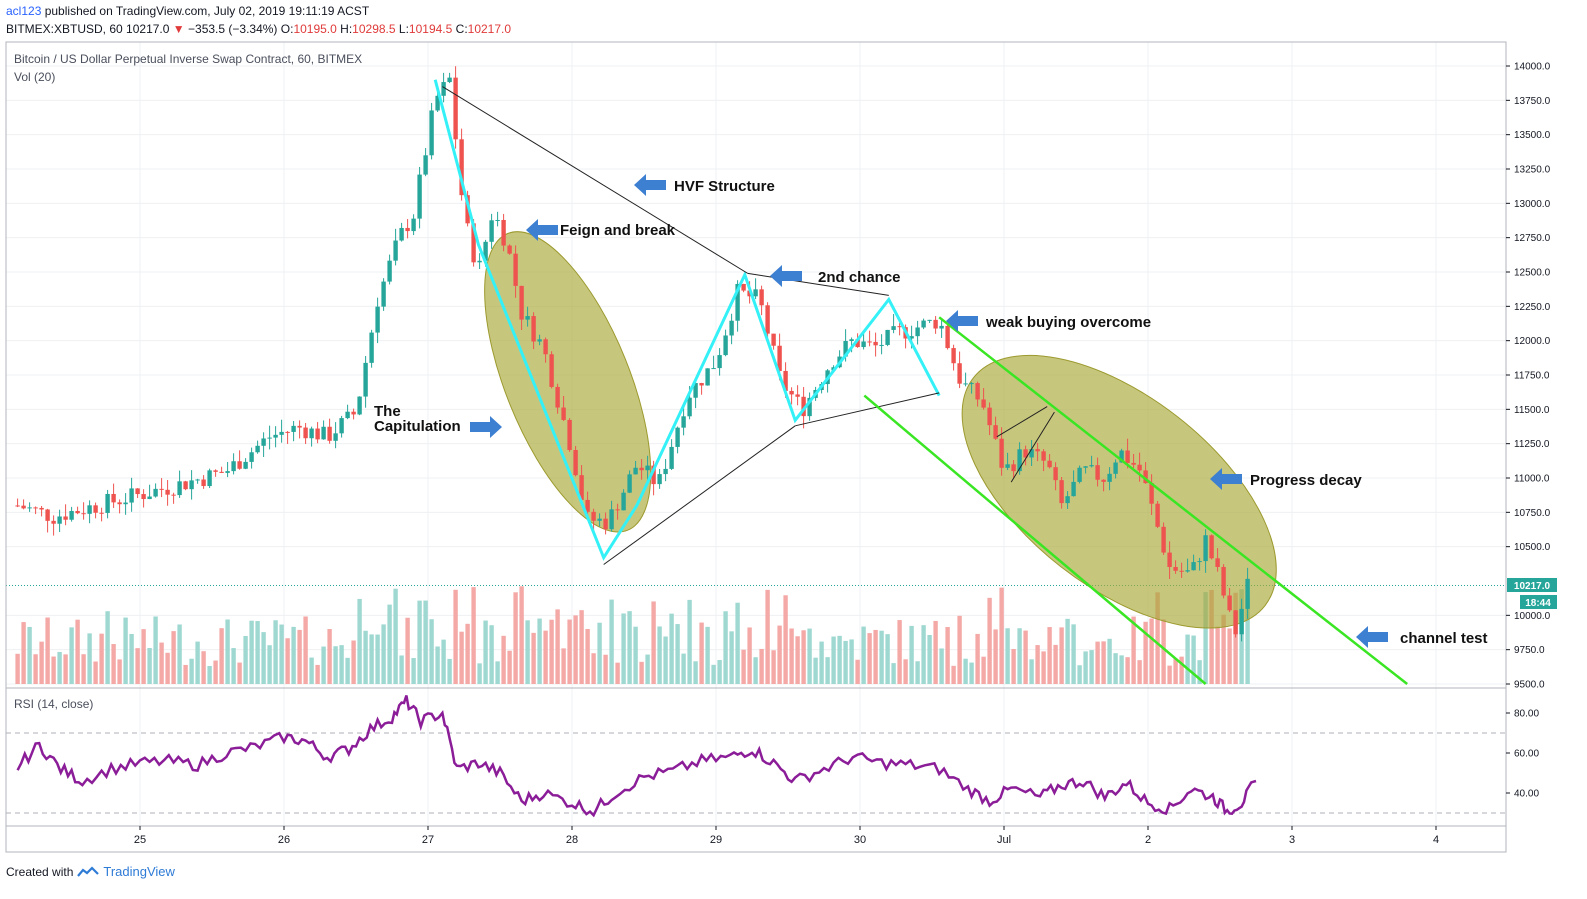  What do you see at coordinates (1529, 685) in the screenshot?
I see `y-tick-label: 9500.0` at bounding box center [1529, 685].